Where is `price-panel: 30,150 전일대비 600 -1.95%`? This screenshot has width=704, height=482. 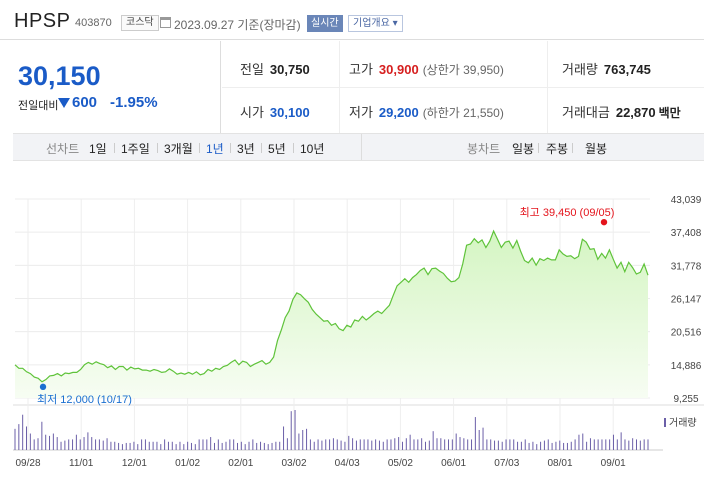 price-panel: 30,150 전일대비 600 -1.95% is located at coordinates (110, 87).